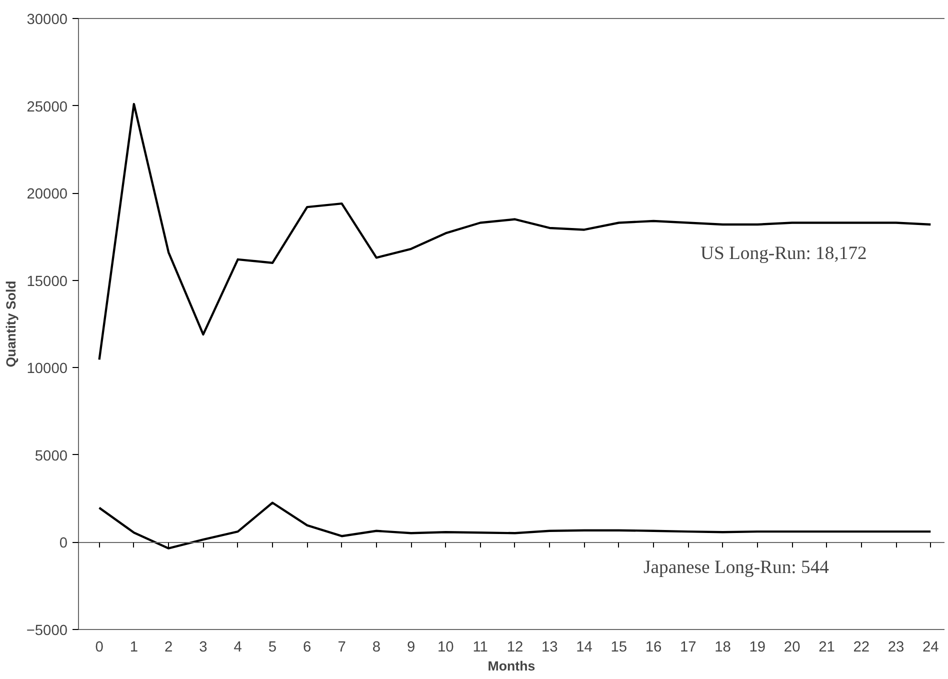 Image resolution: width=948 pixels, height=679 pixels. Describe the element at coordinates (238, 648) in the screenshot. I see `x-tick-label: 4` at that location.